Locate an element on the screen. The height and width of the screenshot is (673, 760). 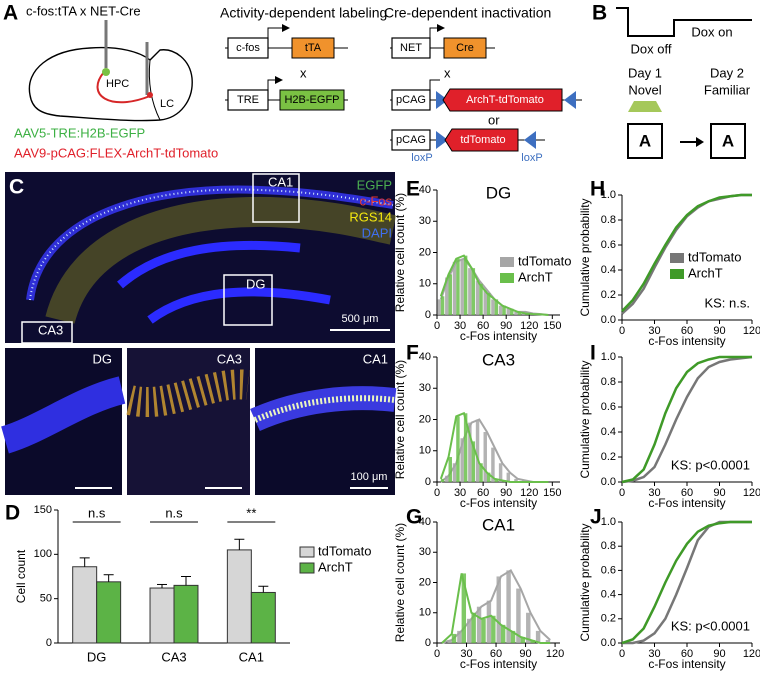
brain-outline is located at coordinates (110, 84).